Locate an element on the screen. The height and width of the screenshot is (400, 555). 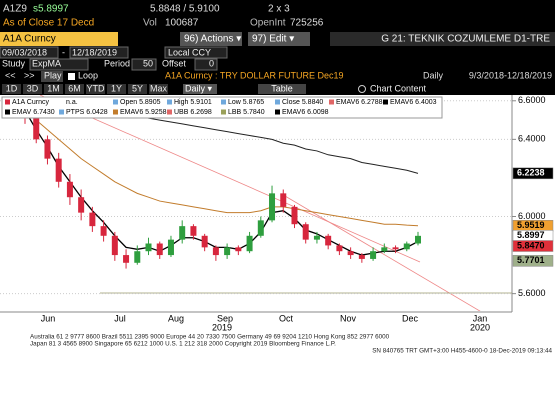
start-input is located at coordinates (29, 52).